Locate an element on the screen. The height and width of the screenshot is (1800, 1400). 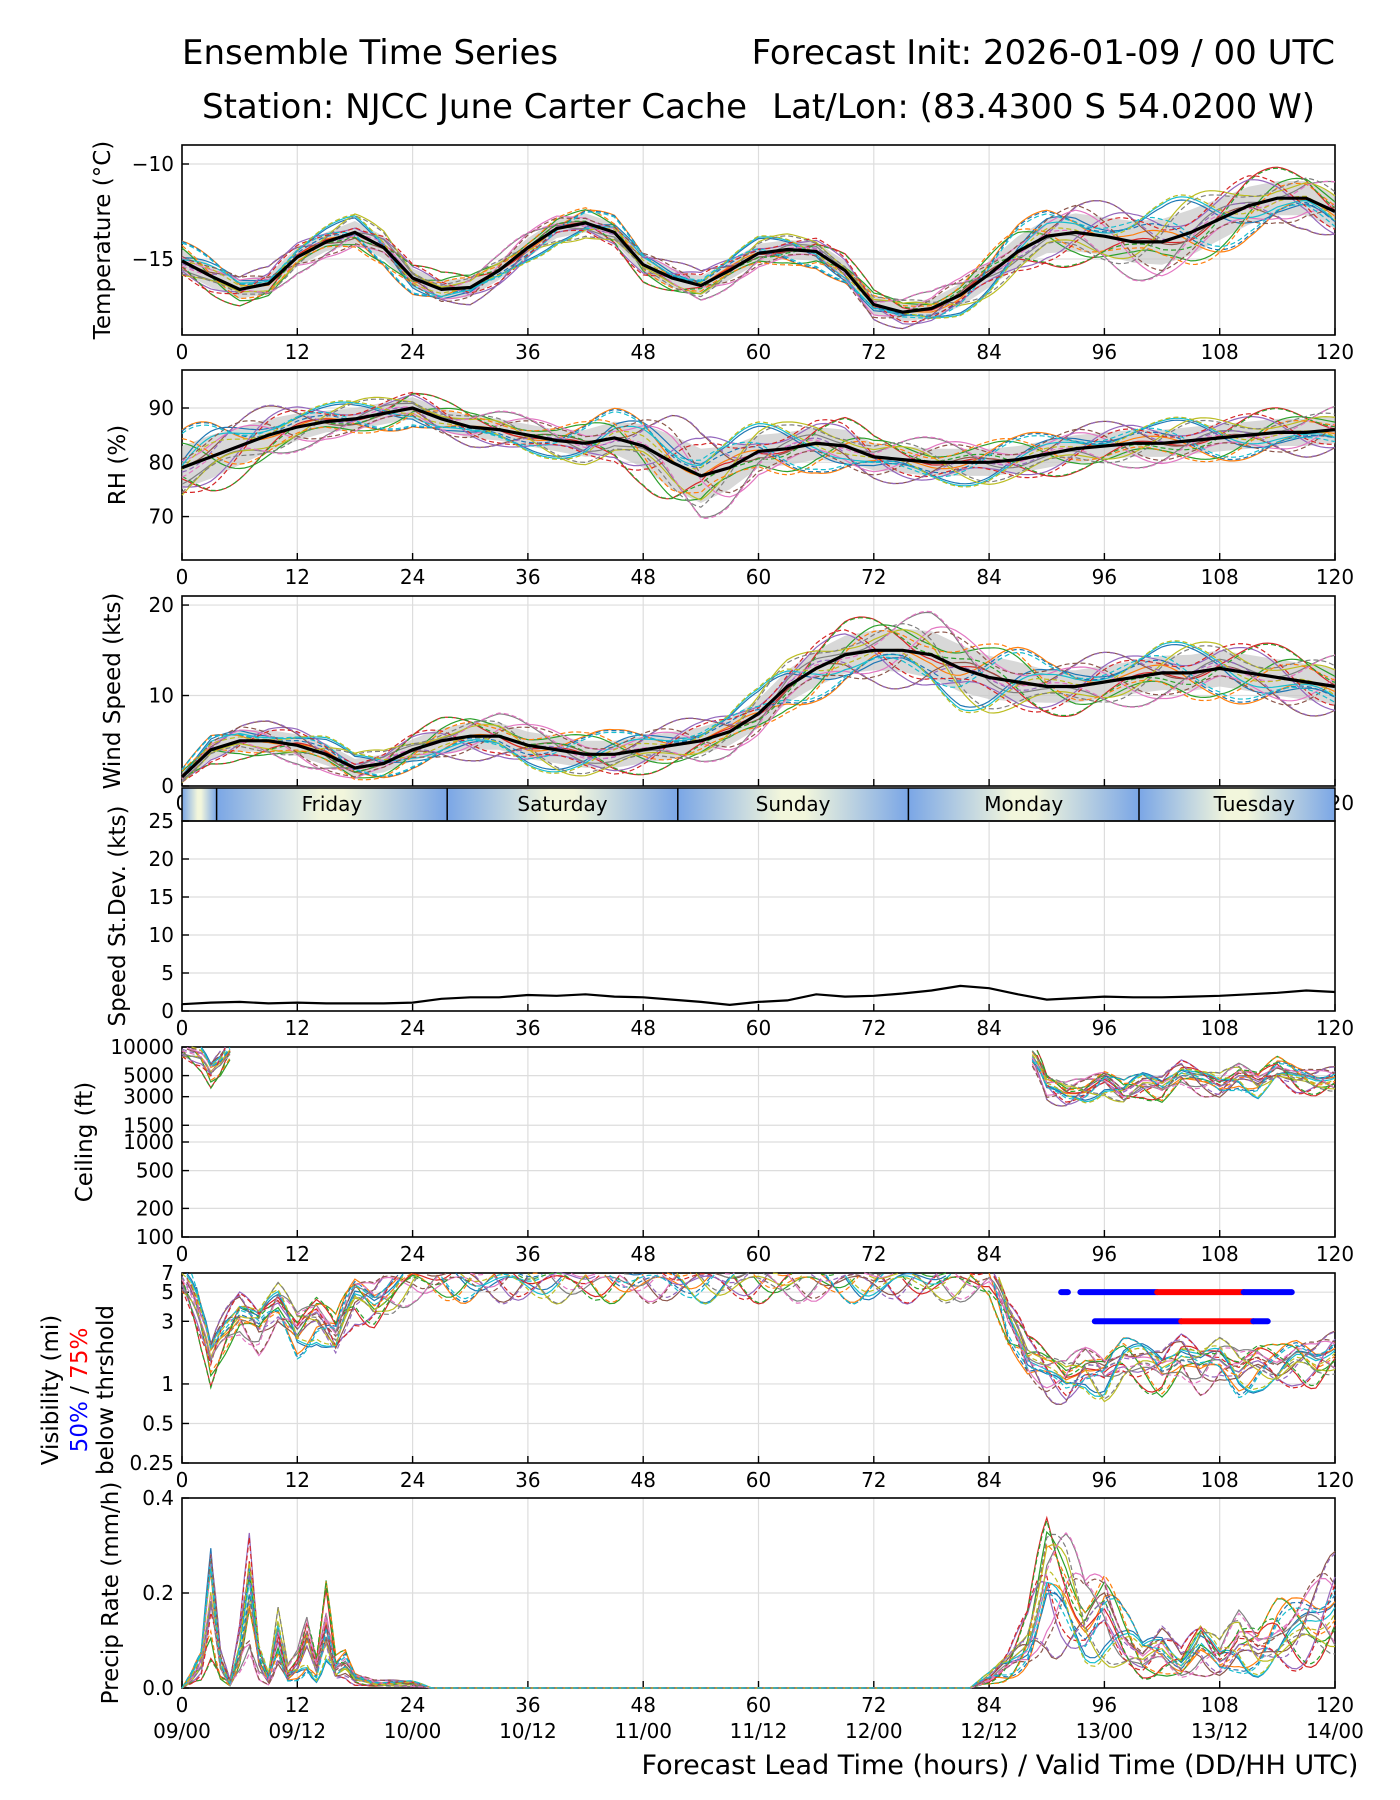
speed_stdev-xtick-label: 24 is located at coordinates (412, 1028).